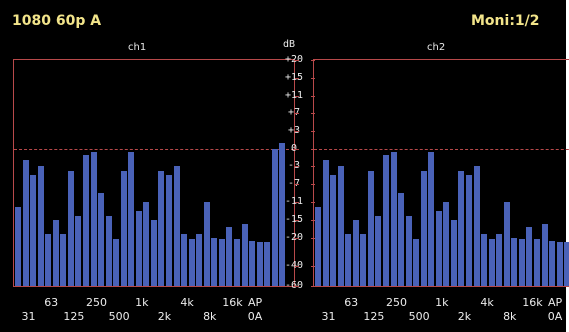 The width and height of the screenshot is (569, 332). Describe the element at coordinates (289, 44) in the screenshot. I see `db-unit-label: dB` at that location.